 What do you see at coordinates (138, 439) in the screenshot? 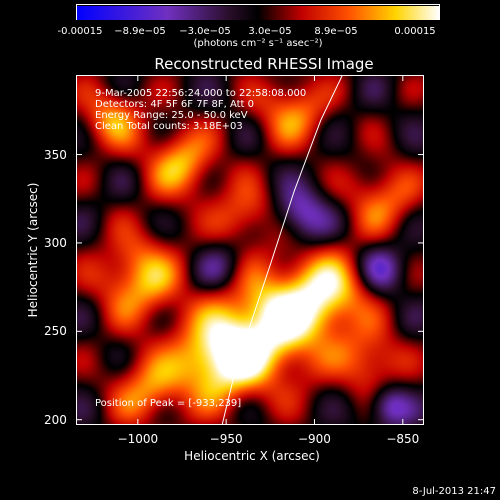
I see `x-tick-label: −1000` at bounding box center [138, 439].